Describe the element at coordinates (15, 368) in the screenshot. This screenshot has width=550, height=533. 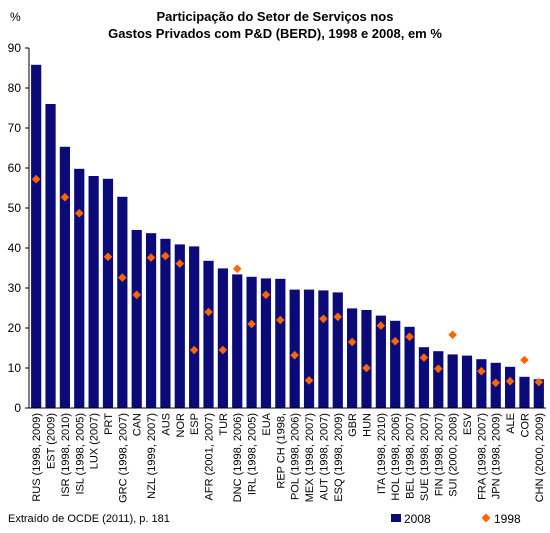
I see `y-tick-label: 10` at that location.